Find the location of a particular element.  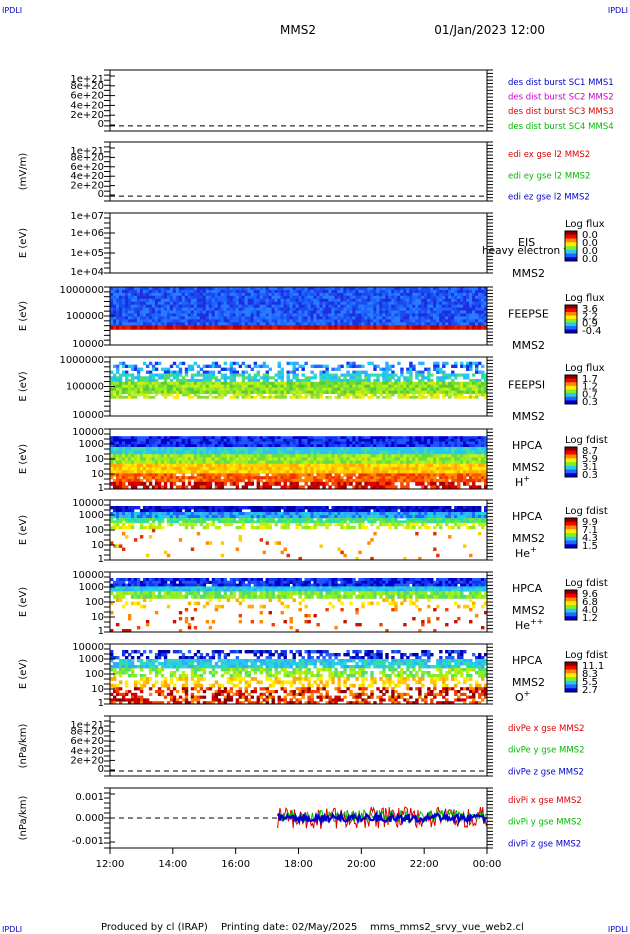

colorbar-tick-label: 0.0 is located at coordinates (590, 243).